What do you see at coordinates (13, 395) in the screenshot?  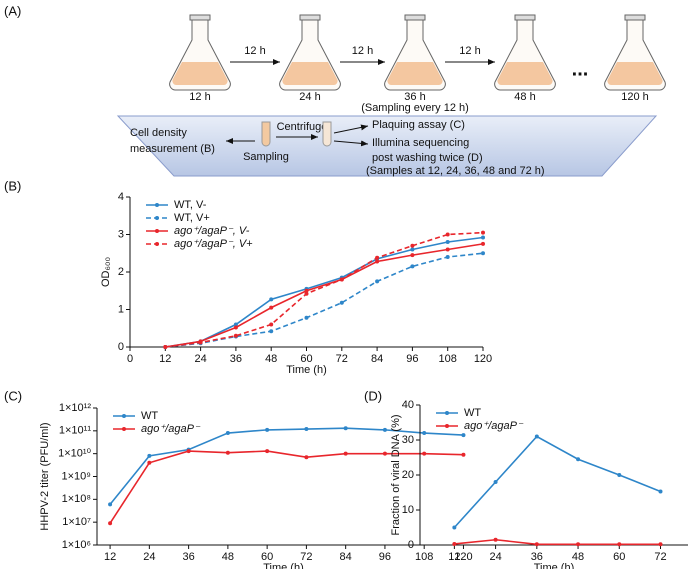 I see `panel-label: (C)` at bounding box center [13, 395].